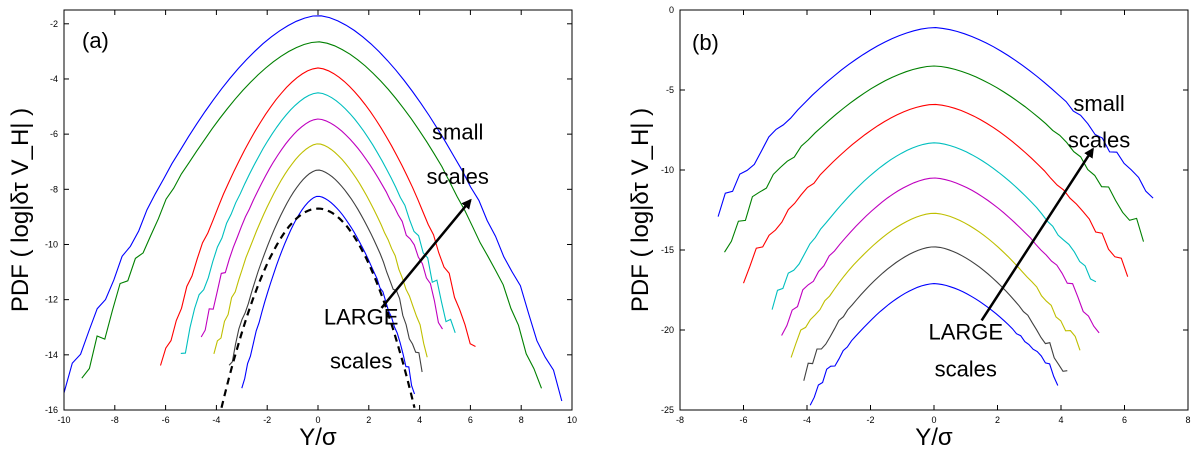  Describe the element at coordinates (51, 355) in the screenshot. I see `y-tick-label: -14` at that location.